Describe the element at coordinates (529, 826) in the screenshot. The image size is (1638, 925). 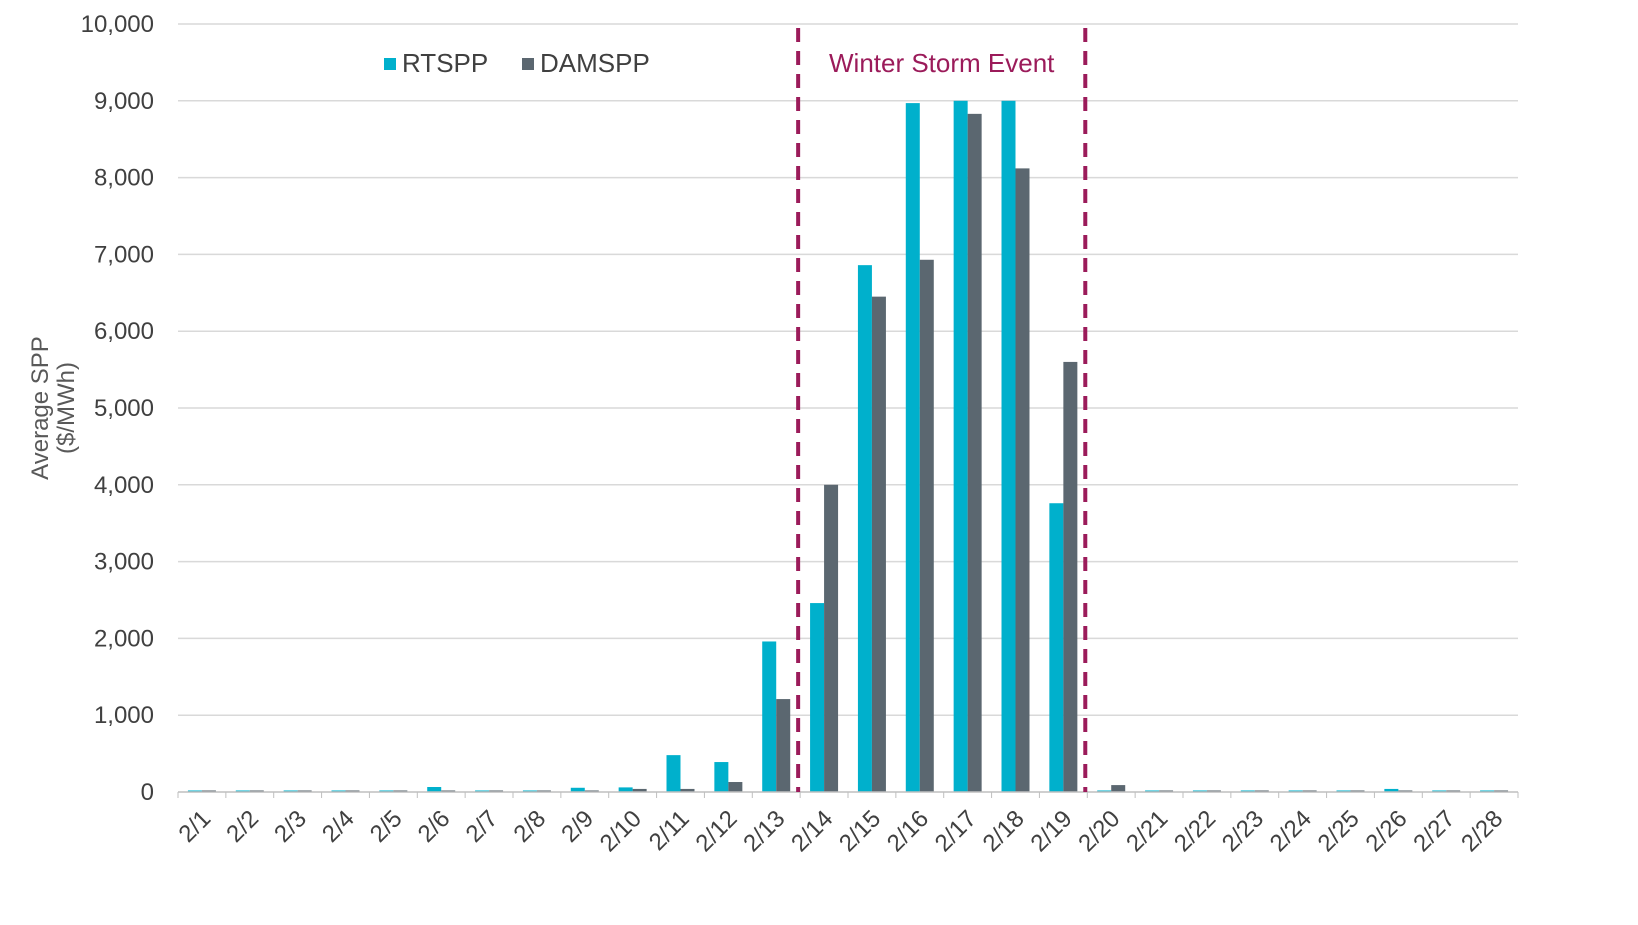
I see `x-tick-label: 2/8` at that location.